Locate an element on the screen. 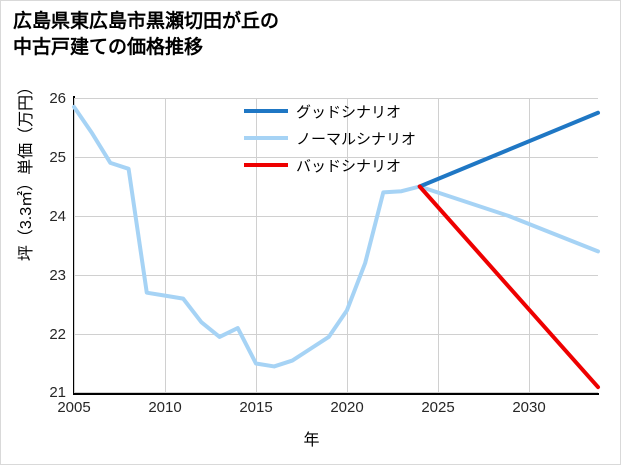  x-axis-line is located at coordinates (336, 394).